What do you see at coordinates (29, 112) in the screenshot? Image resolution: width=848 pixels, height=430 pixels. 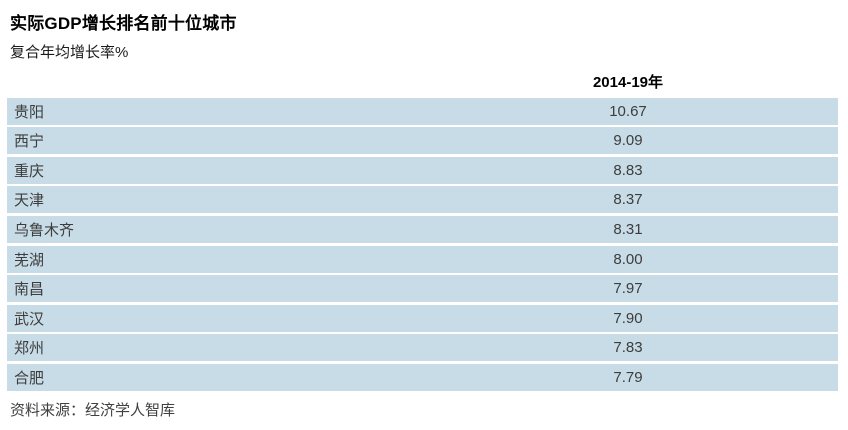 I see `city-name: 贵阳` at bounding box center [29, 112].